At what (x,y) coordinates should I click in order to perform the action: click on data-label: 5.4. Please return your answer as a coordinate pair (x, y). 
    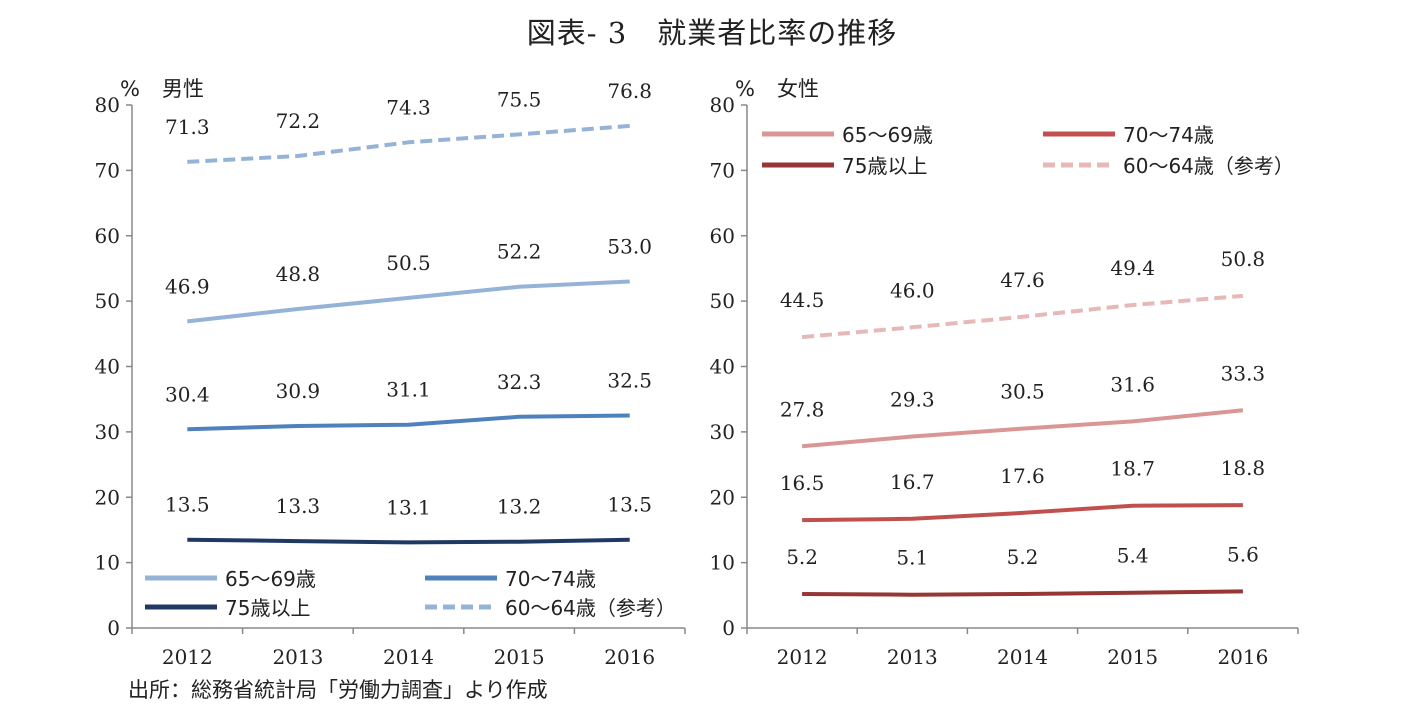
    Looking at the image, I should click on (1133, 556).